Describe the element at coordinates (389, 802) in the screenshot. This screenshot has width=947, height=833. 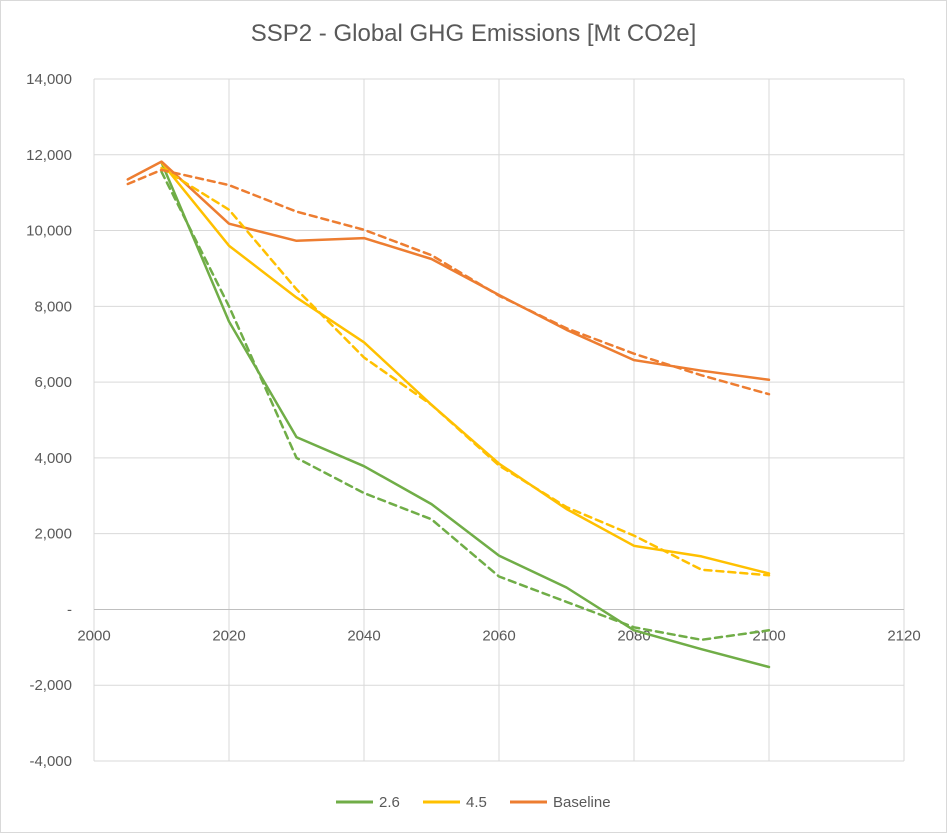
I see `legend-label: 2.6` at that location.